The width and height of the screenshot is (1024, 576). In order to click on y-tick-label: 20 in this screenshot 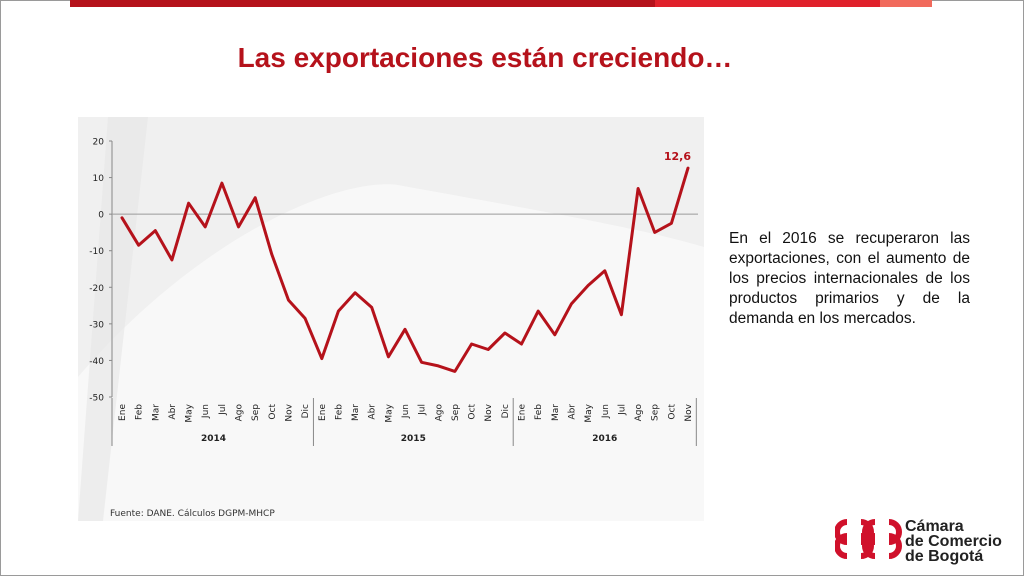, I will do `click(99, 143)`.